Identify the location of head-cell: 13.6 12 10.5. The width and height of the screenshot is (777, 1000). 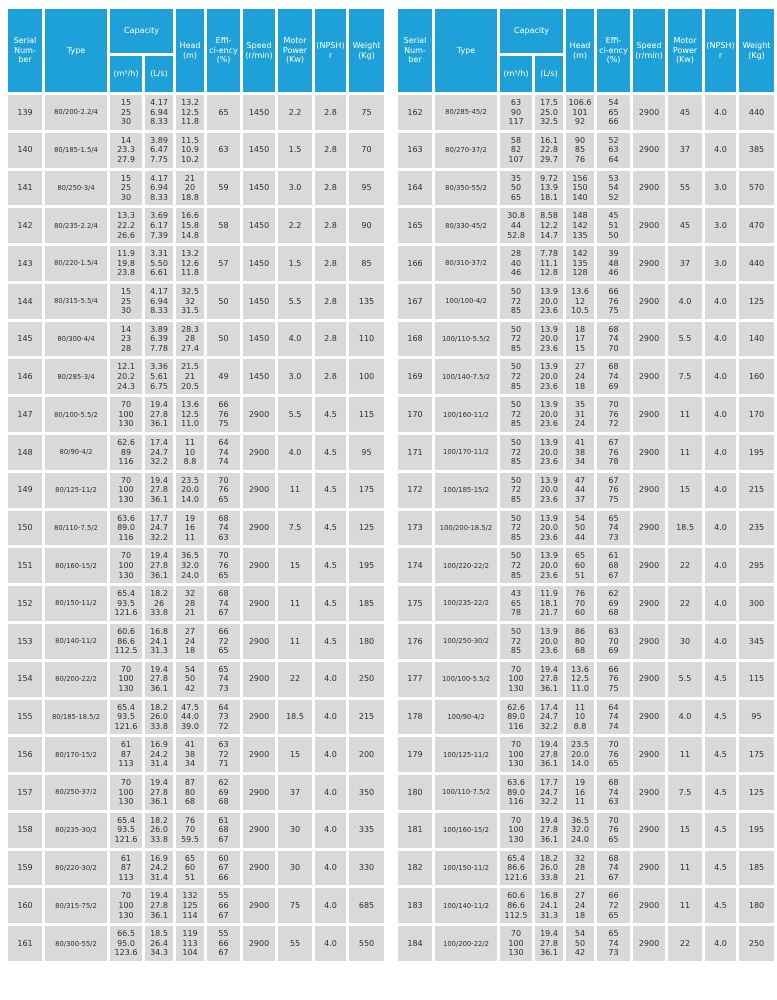
(580, 301).